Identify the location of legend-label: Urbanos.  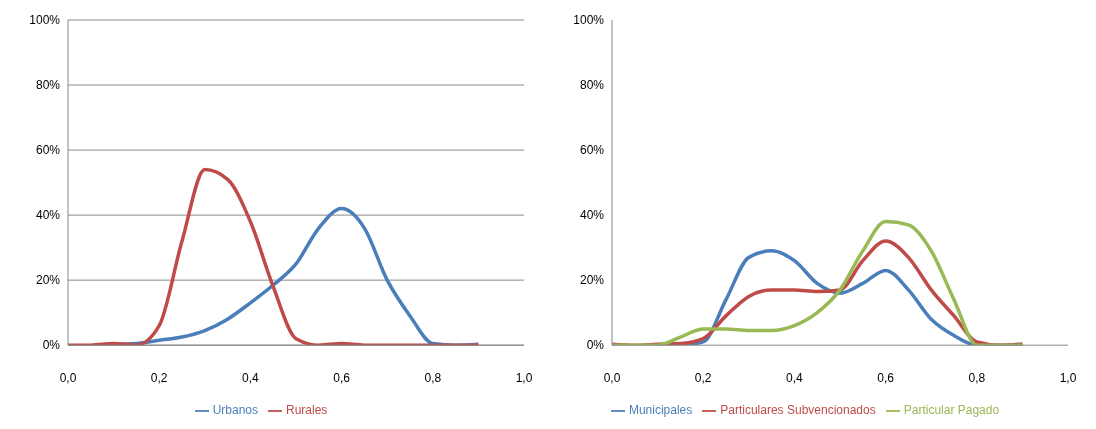
(235, 410).